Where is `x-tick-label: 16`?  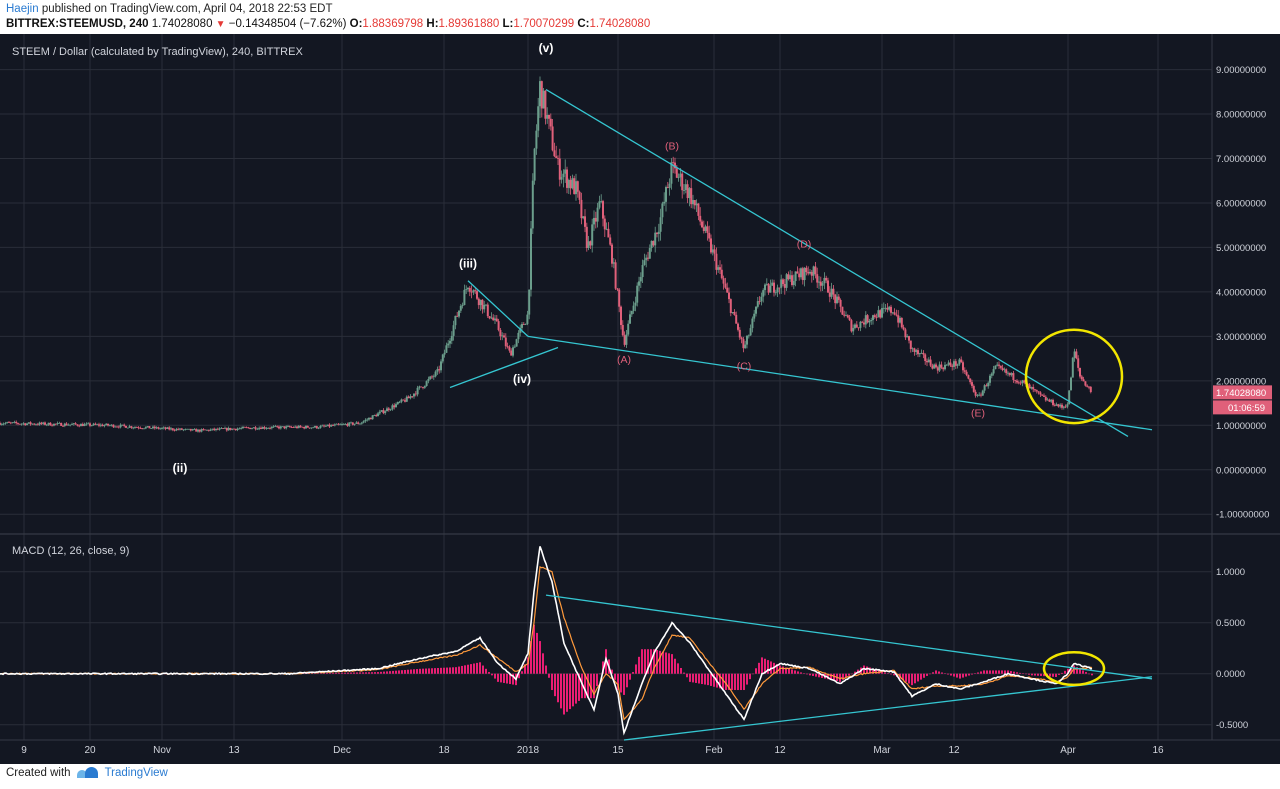
x-tick-label: 16 is located at coordinates (1158, 750).